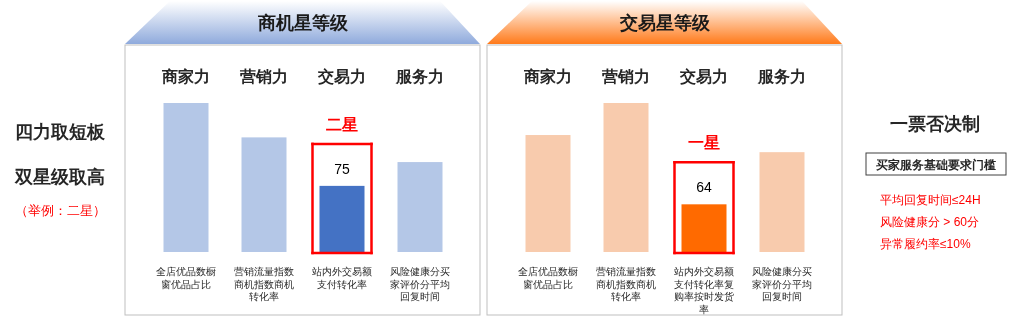 Image resolution: width=1024 pixels, height=322 pixels. Describe the element at coordinates (342, 168) in the screenshot. I see `data-label: 75` at that location.